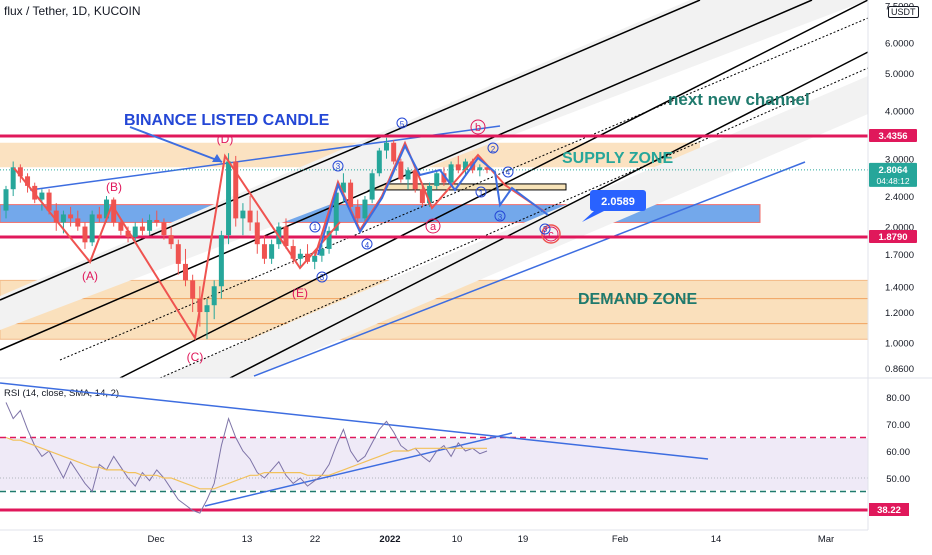  I want to click on price-tag-label: 1.8790, so click(892, 237).